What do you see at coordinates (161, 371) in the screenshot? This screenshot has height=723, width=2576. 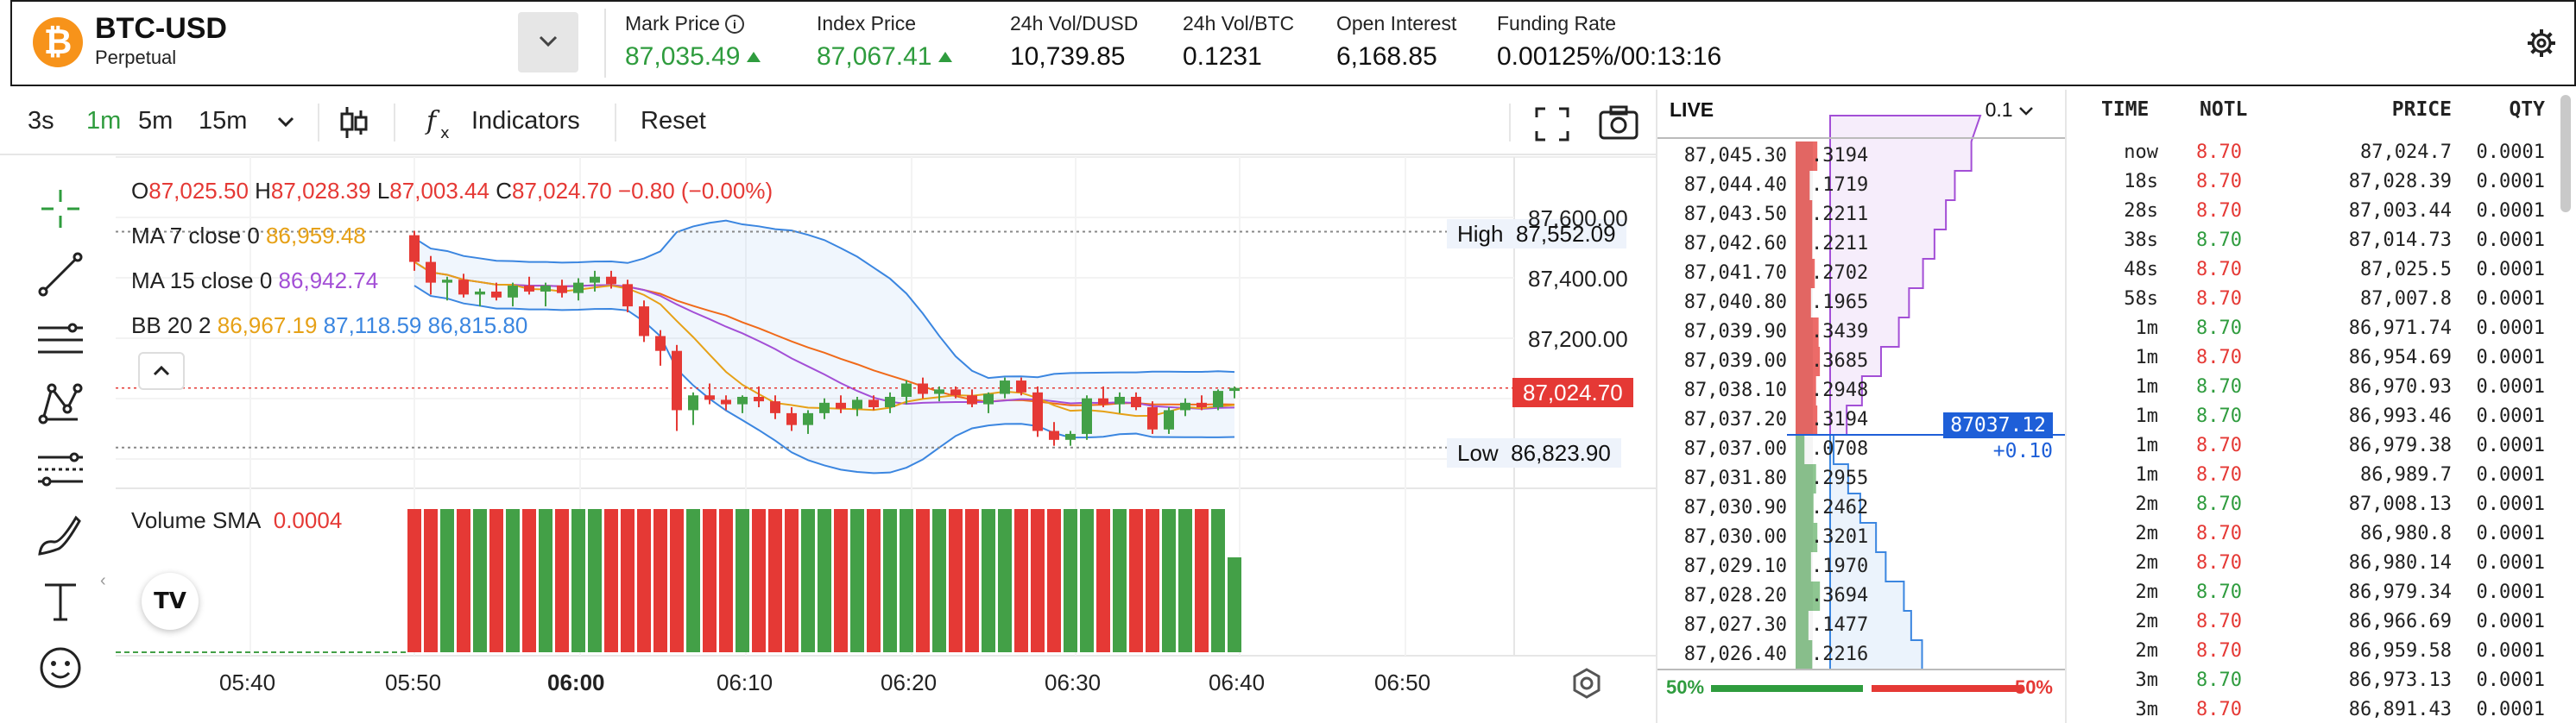 I see `legend-collapse-button` at bounding box center [161, 371].